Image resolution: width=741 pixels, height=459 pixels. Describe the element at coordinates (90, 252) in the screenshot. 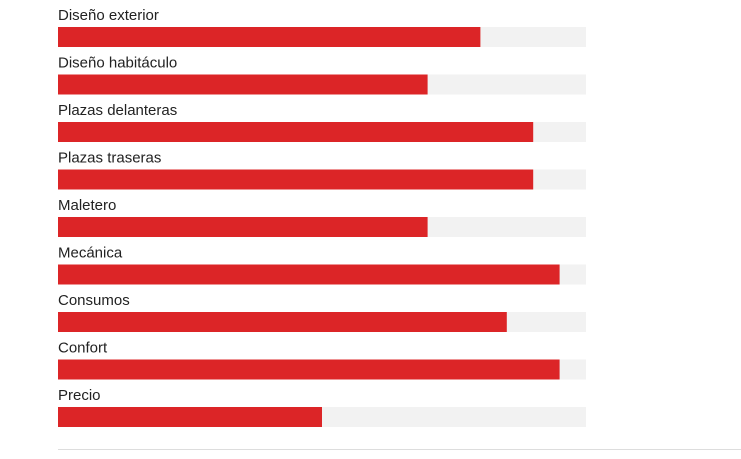

I see `bar-label: Mecánica` at that location.